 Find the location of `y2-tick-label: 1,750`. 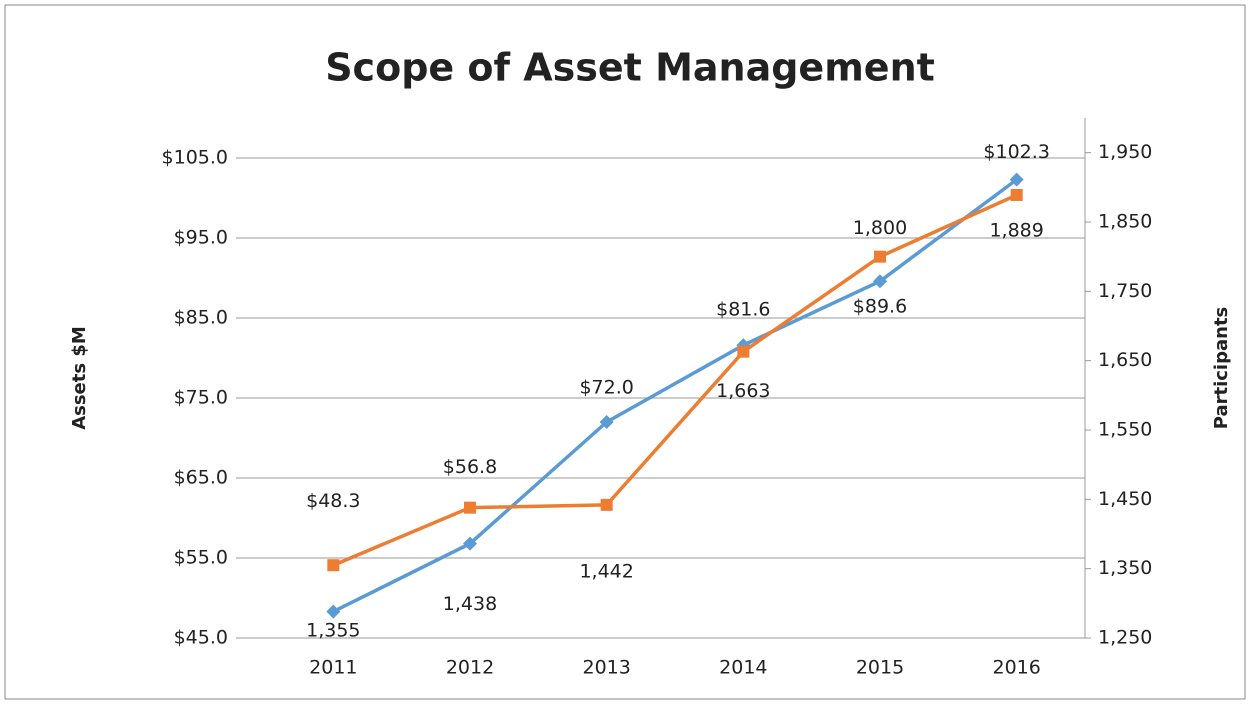

y2-tick-label: 1,750 is located at coordinates (1125, 291).